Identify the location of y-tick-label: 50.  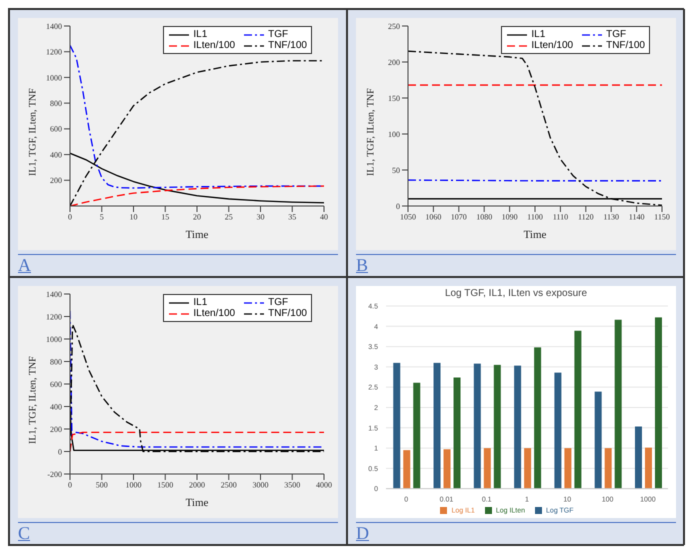
(396, 170).